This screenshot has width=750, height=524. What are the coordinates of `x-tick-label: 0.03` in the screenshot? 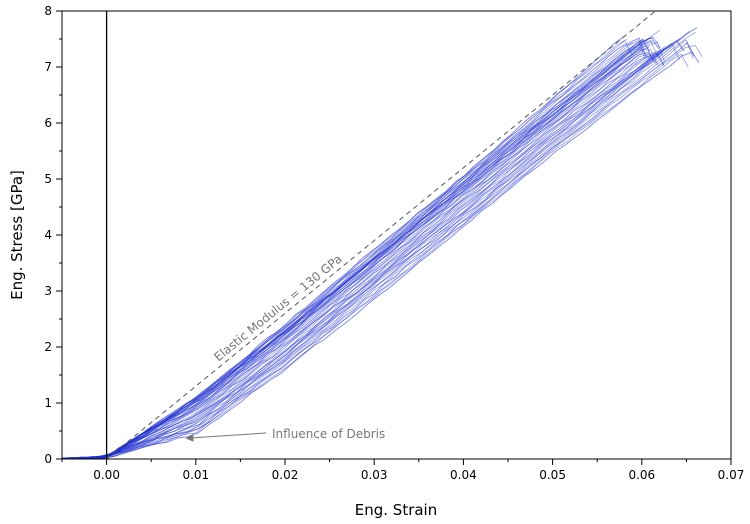 It's located at (374, 475).